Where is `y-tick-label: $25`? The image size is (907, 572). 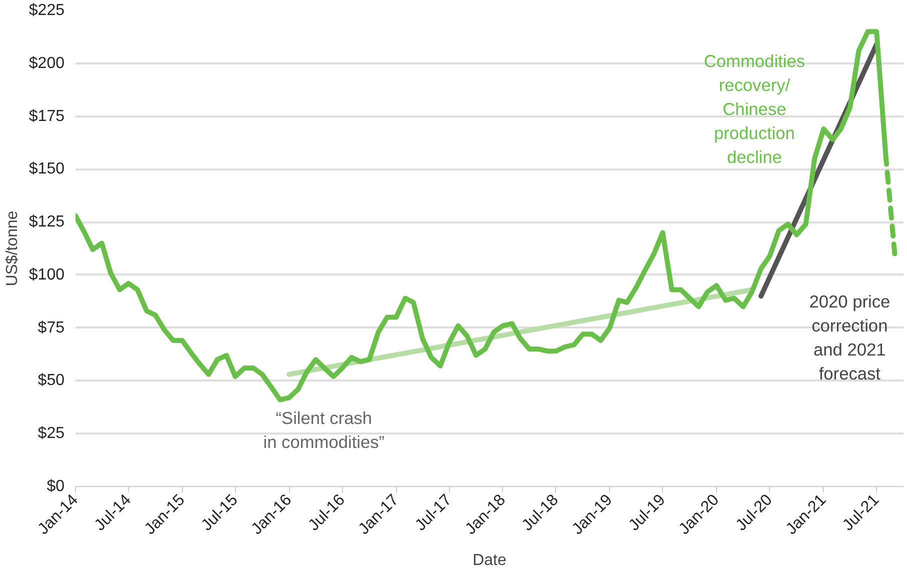 y-tick-label: $25 is located at coordinates (51, 433).